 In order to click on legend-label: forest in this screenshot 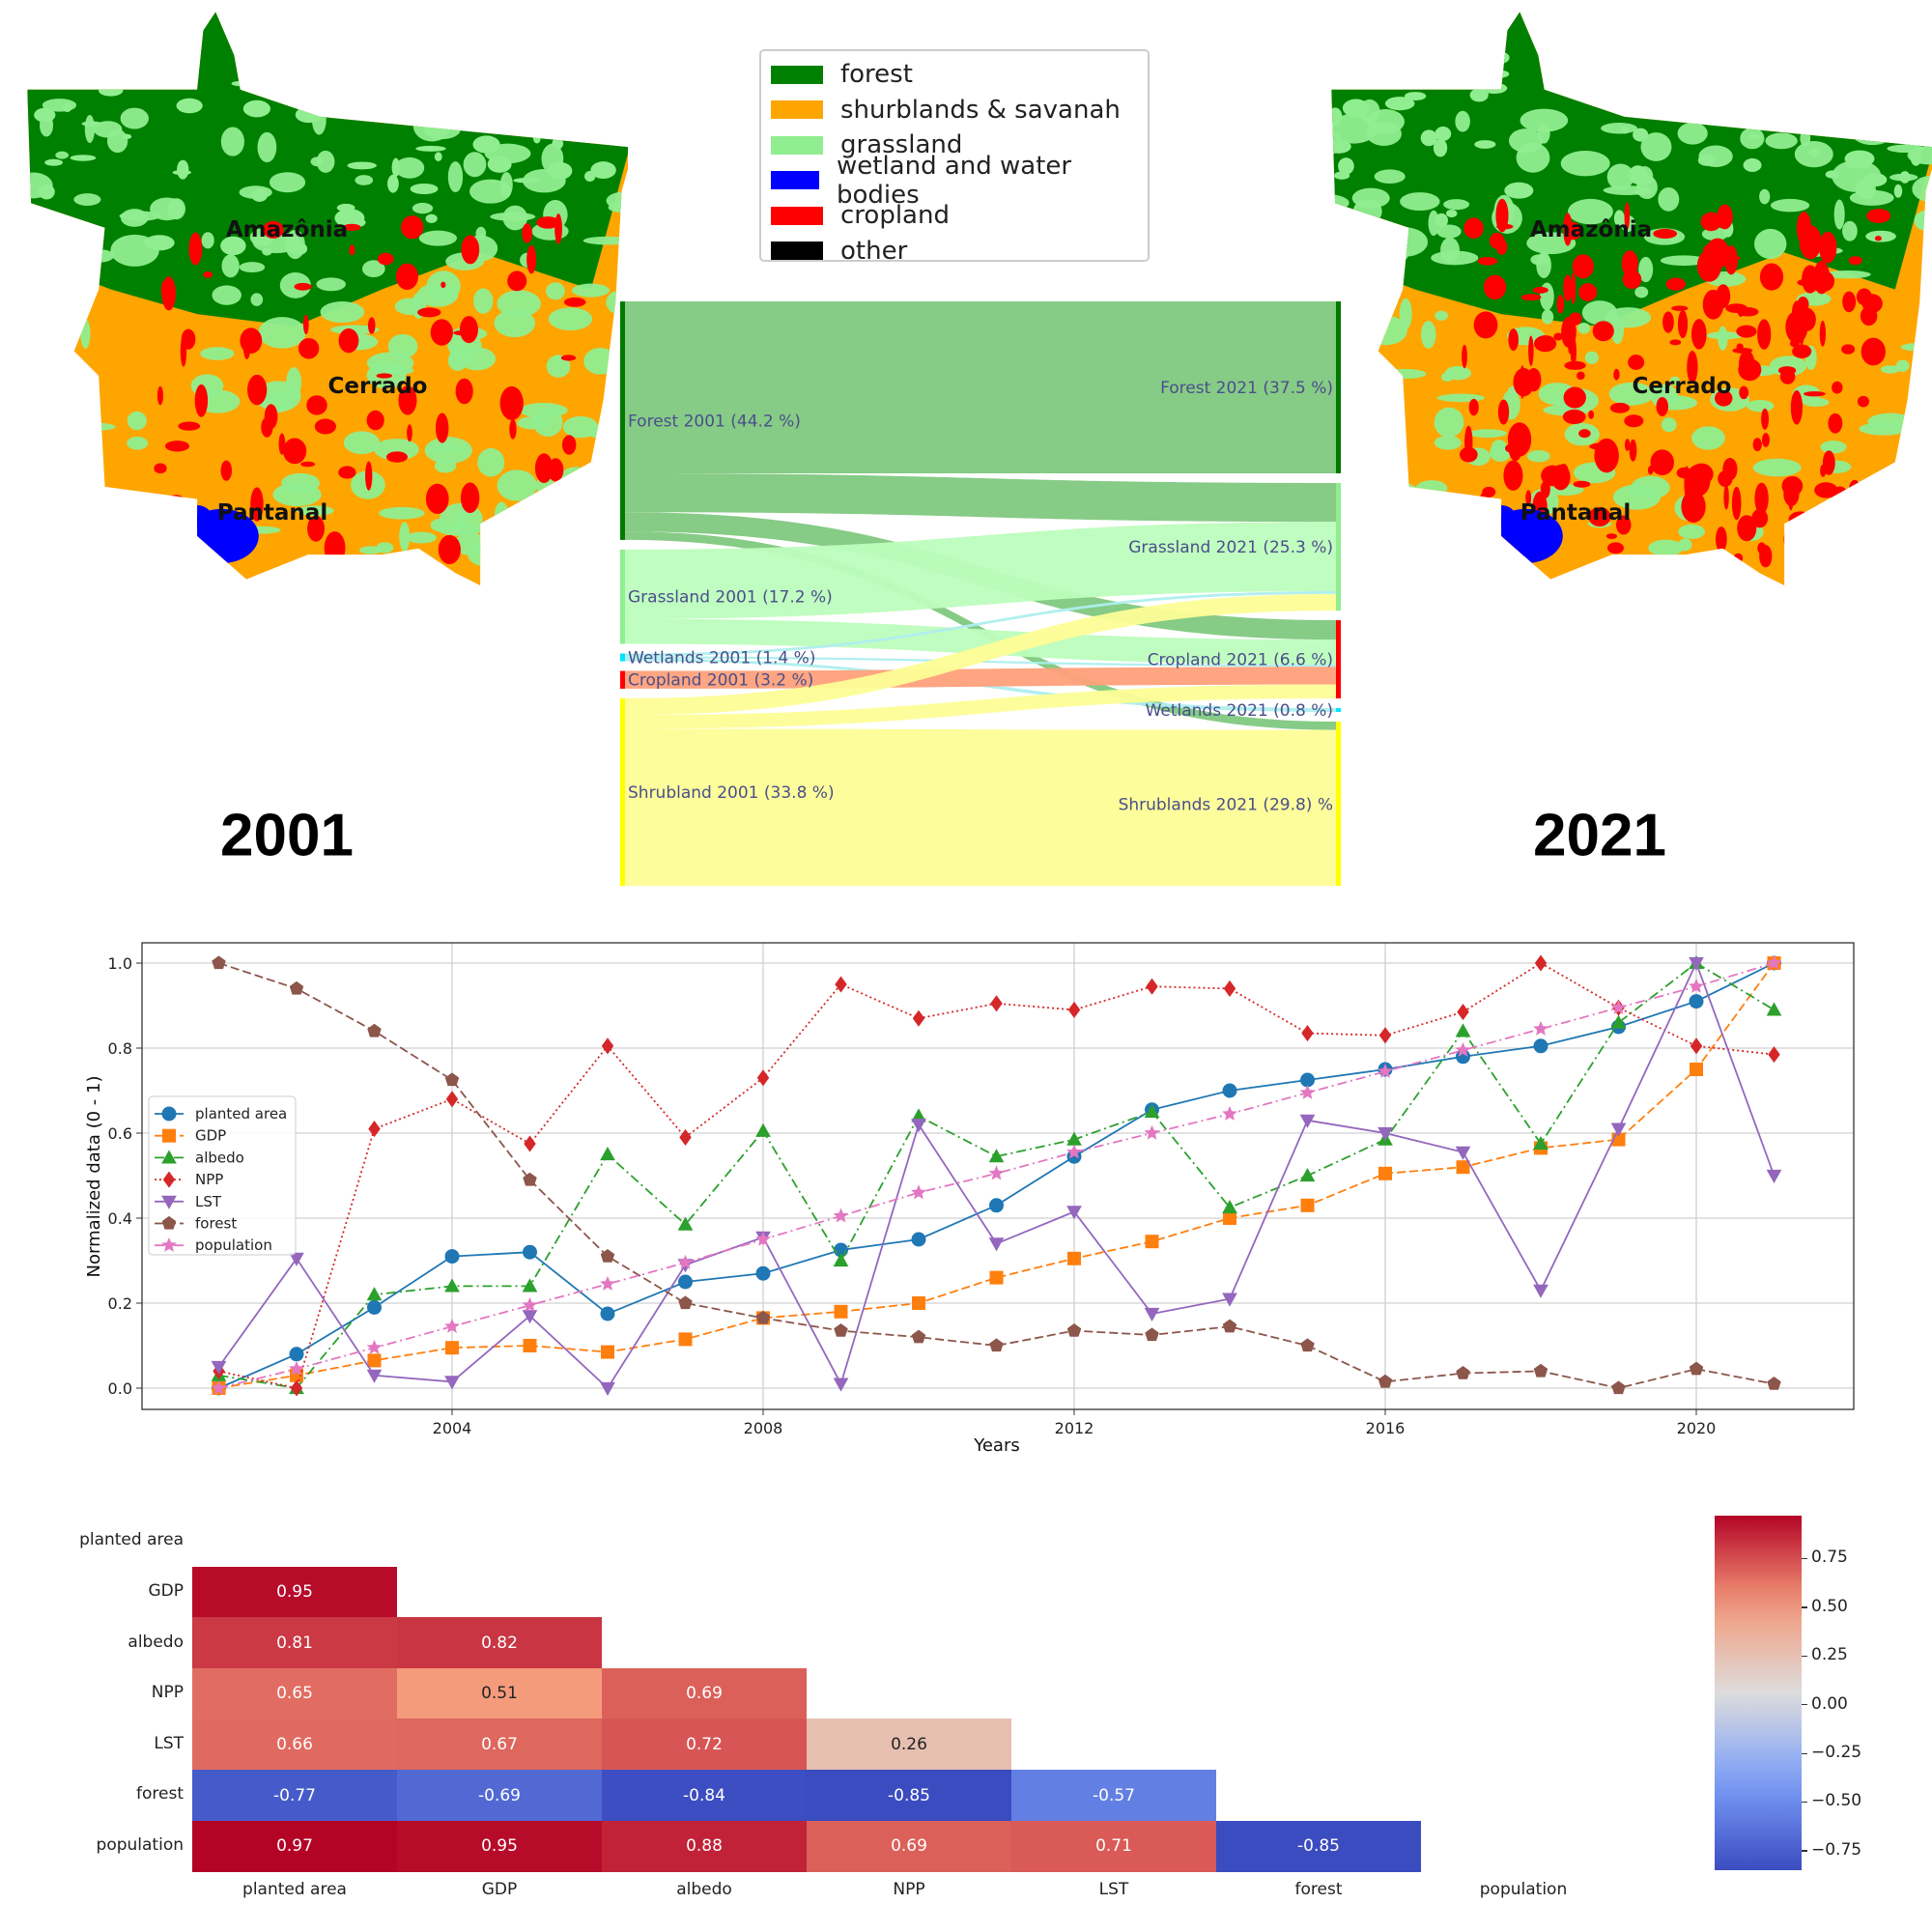, I will do `click(216, 1224)`.